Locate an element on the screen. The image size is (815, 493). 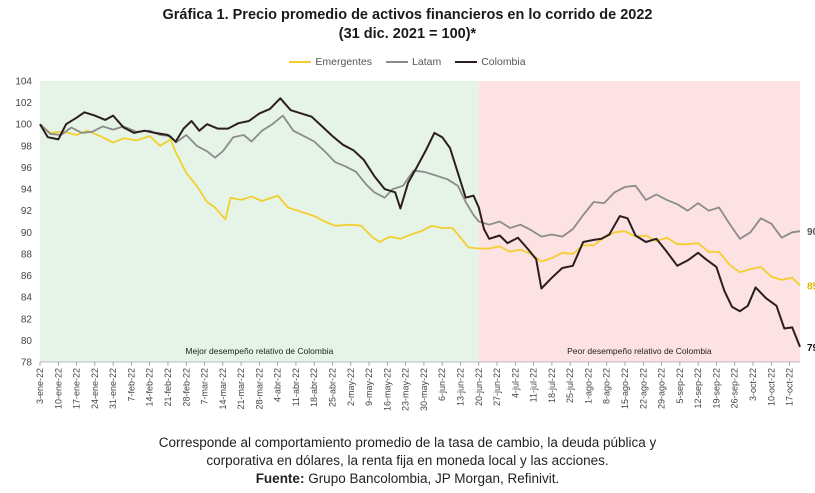
x-tick-label: 27-jun-22 is located at coordinates (497, 387).